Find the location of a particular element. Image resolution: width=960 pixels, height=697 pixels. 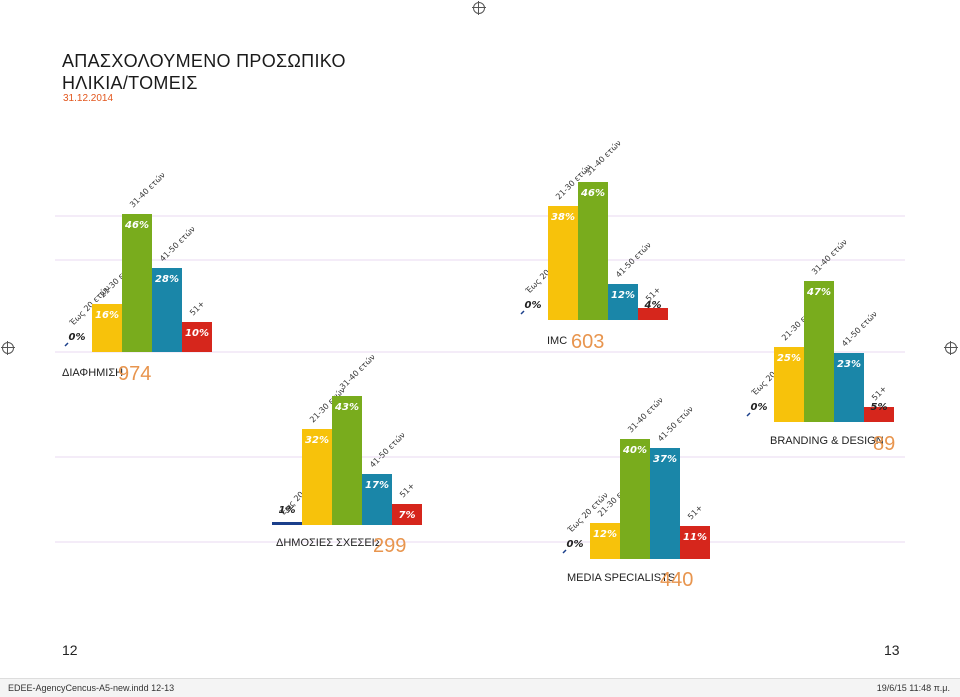

data-label-3: 12% is located at coordinates (623, 295).